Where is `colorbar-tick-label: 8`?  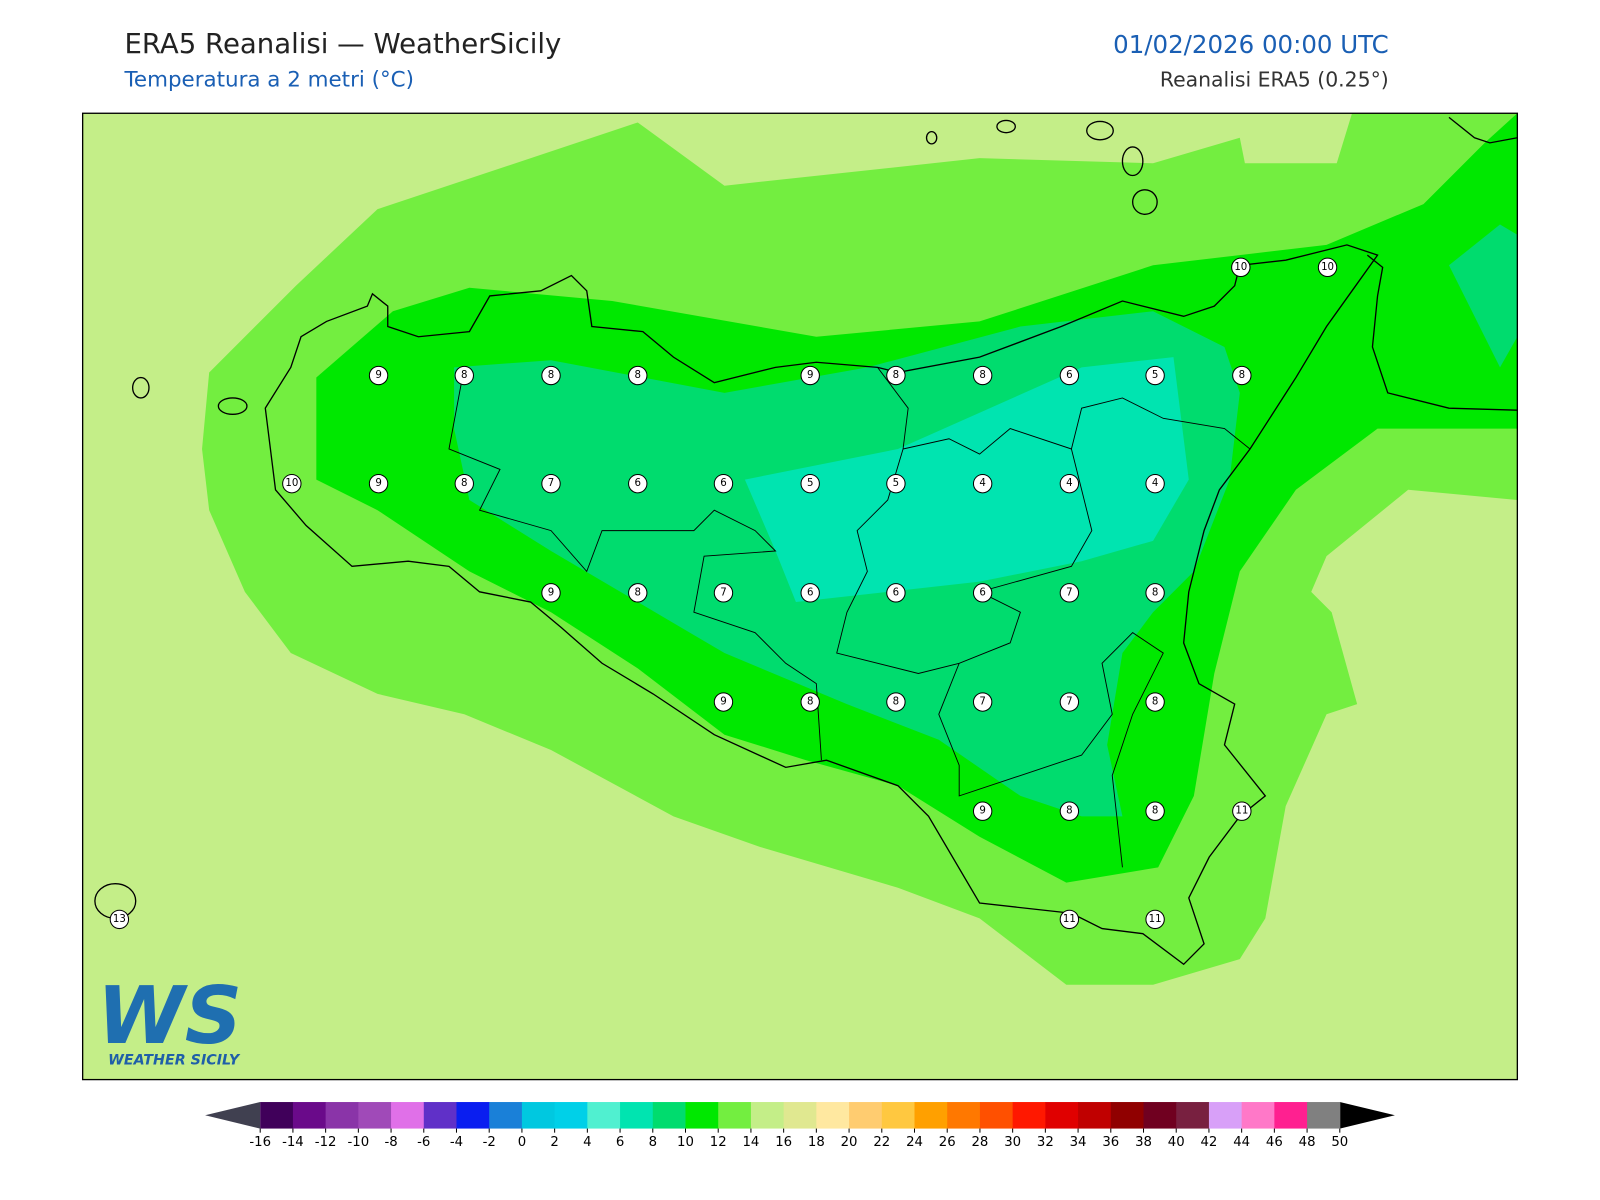 colorbar-tick-label: 8 is located at coordinates (653, 1142).